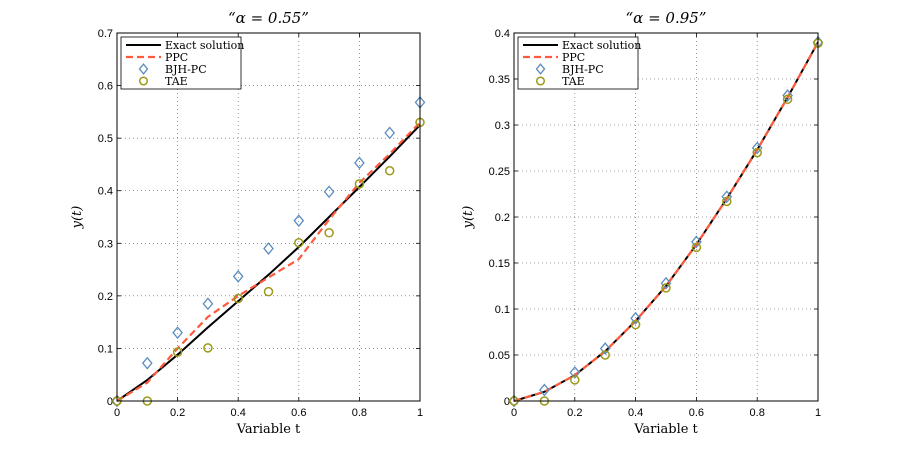 This screenshot has height=450, width=900. What do you see at coordinates (105, 349) in the screenshot?
I see `c055-ytick-label: 0.1` at bounding box center [105, 349].